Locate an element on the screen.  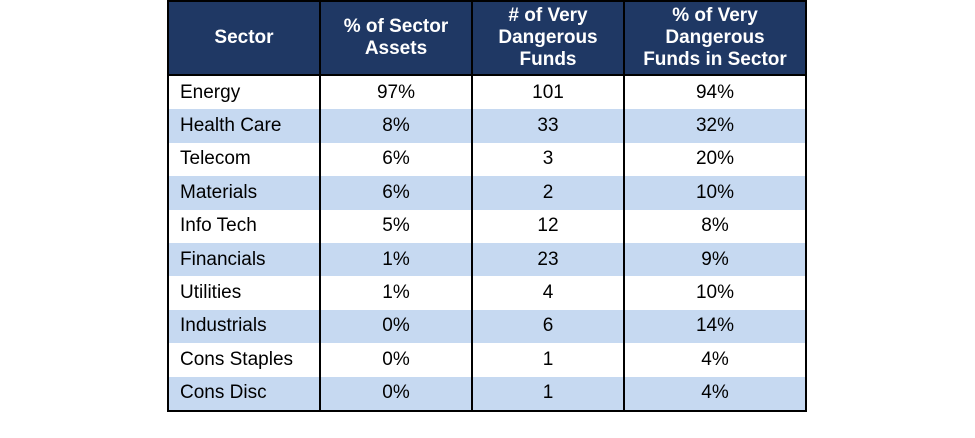
cell-sector: Cons Disc is located at coordinates (244, 394).